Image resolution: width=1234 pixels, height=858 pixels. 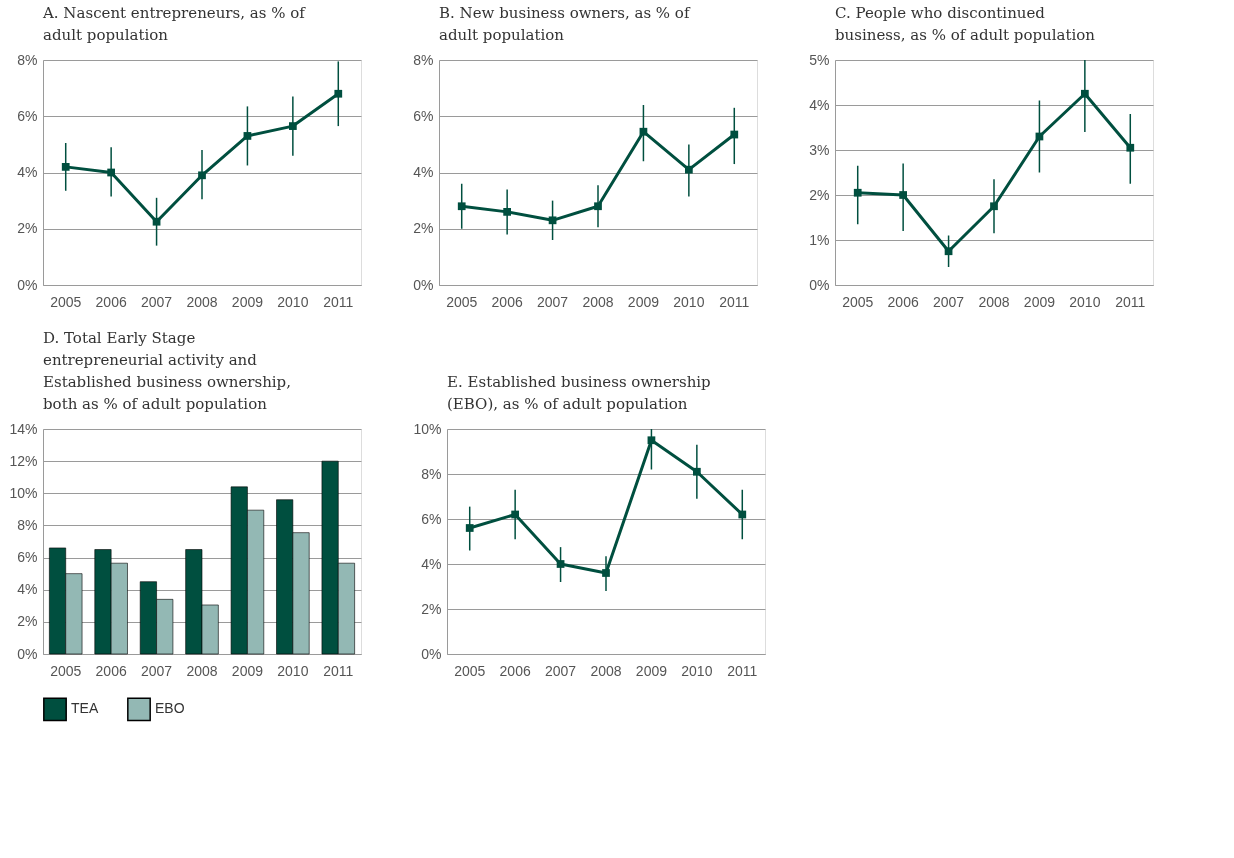 What do you see at coordinates (174, 24) in the screenshot?
I see `chart-title: A. Nascent entrepreneurs, as % of adult population` at bounding box center [174, 24].